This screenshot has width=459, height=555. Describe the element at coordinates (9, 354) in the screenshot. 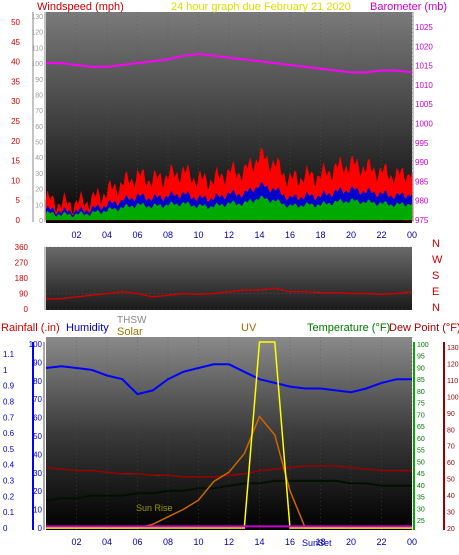

I see `rain-tick-label: 1.1` at that location.